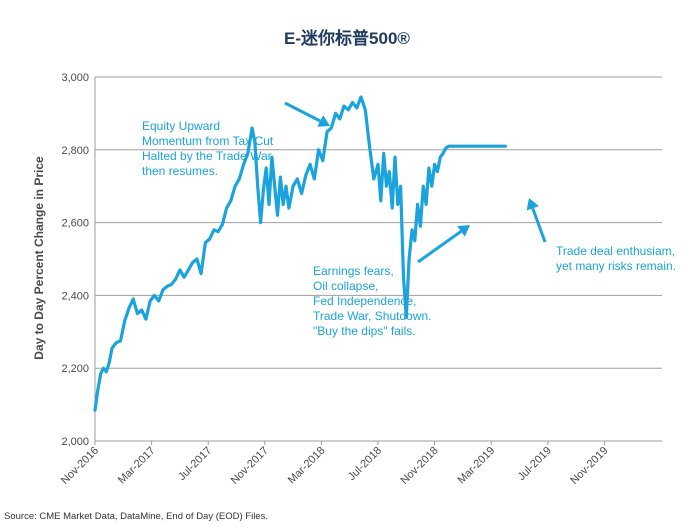 The image size is (695, 531). Describe the element at coordinates (345, 286) in the screenshot. I see `annotation-line: Oil collapse,` at that location.